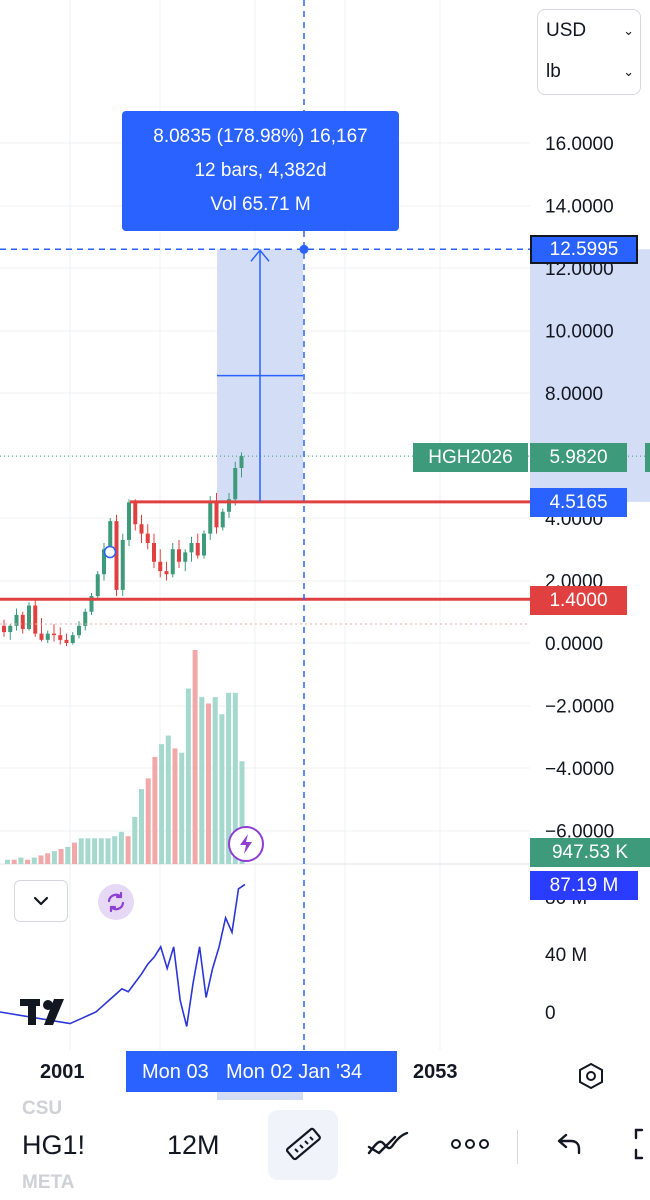  Describe the element at coordinates (647, 457) in the screenshot. I see `scroll-marker` at that location.